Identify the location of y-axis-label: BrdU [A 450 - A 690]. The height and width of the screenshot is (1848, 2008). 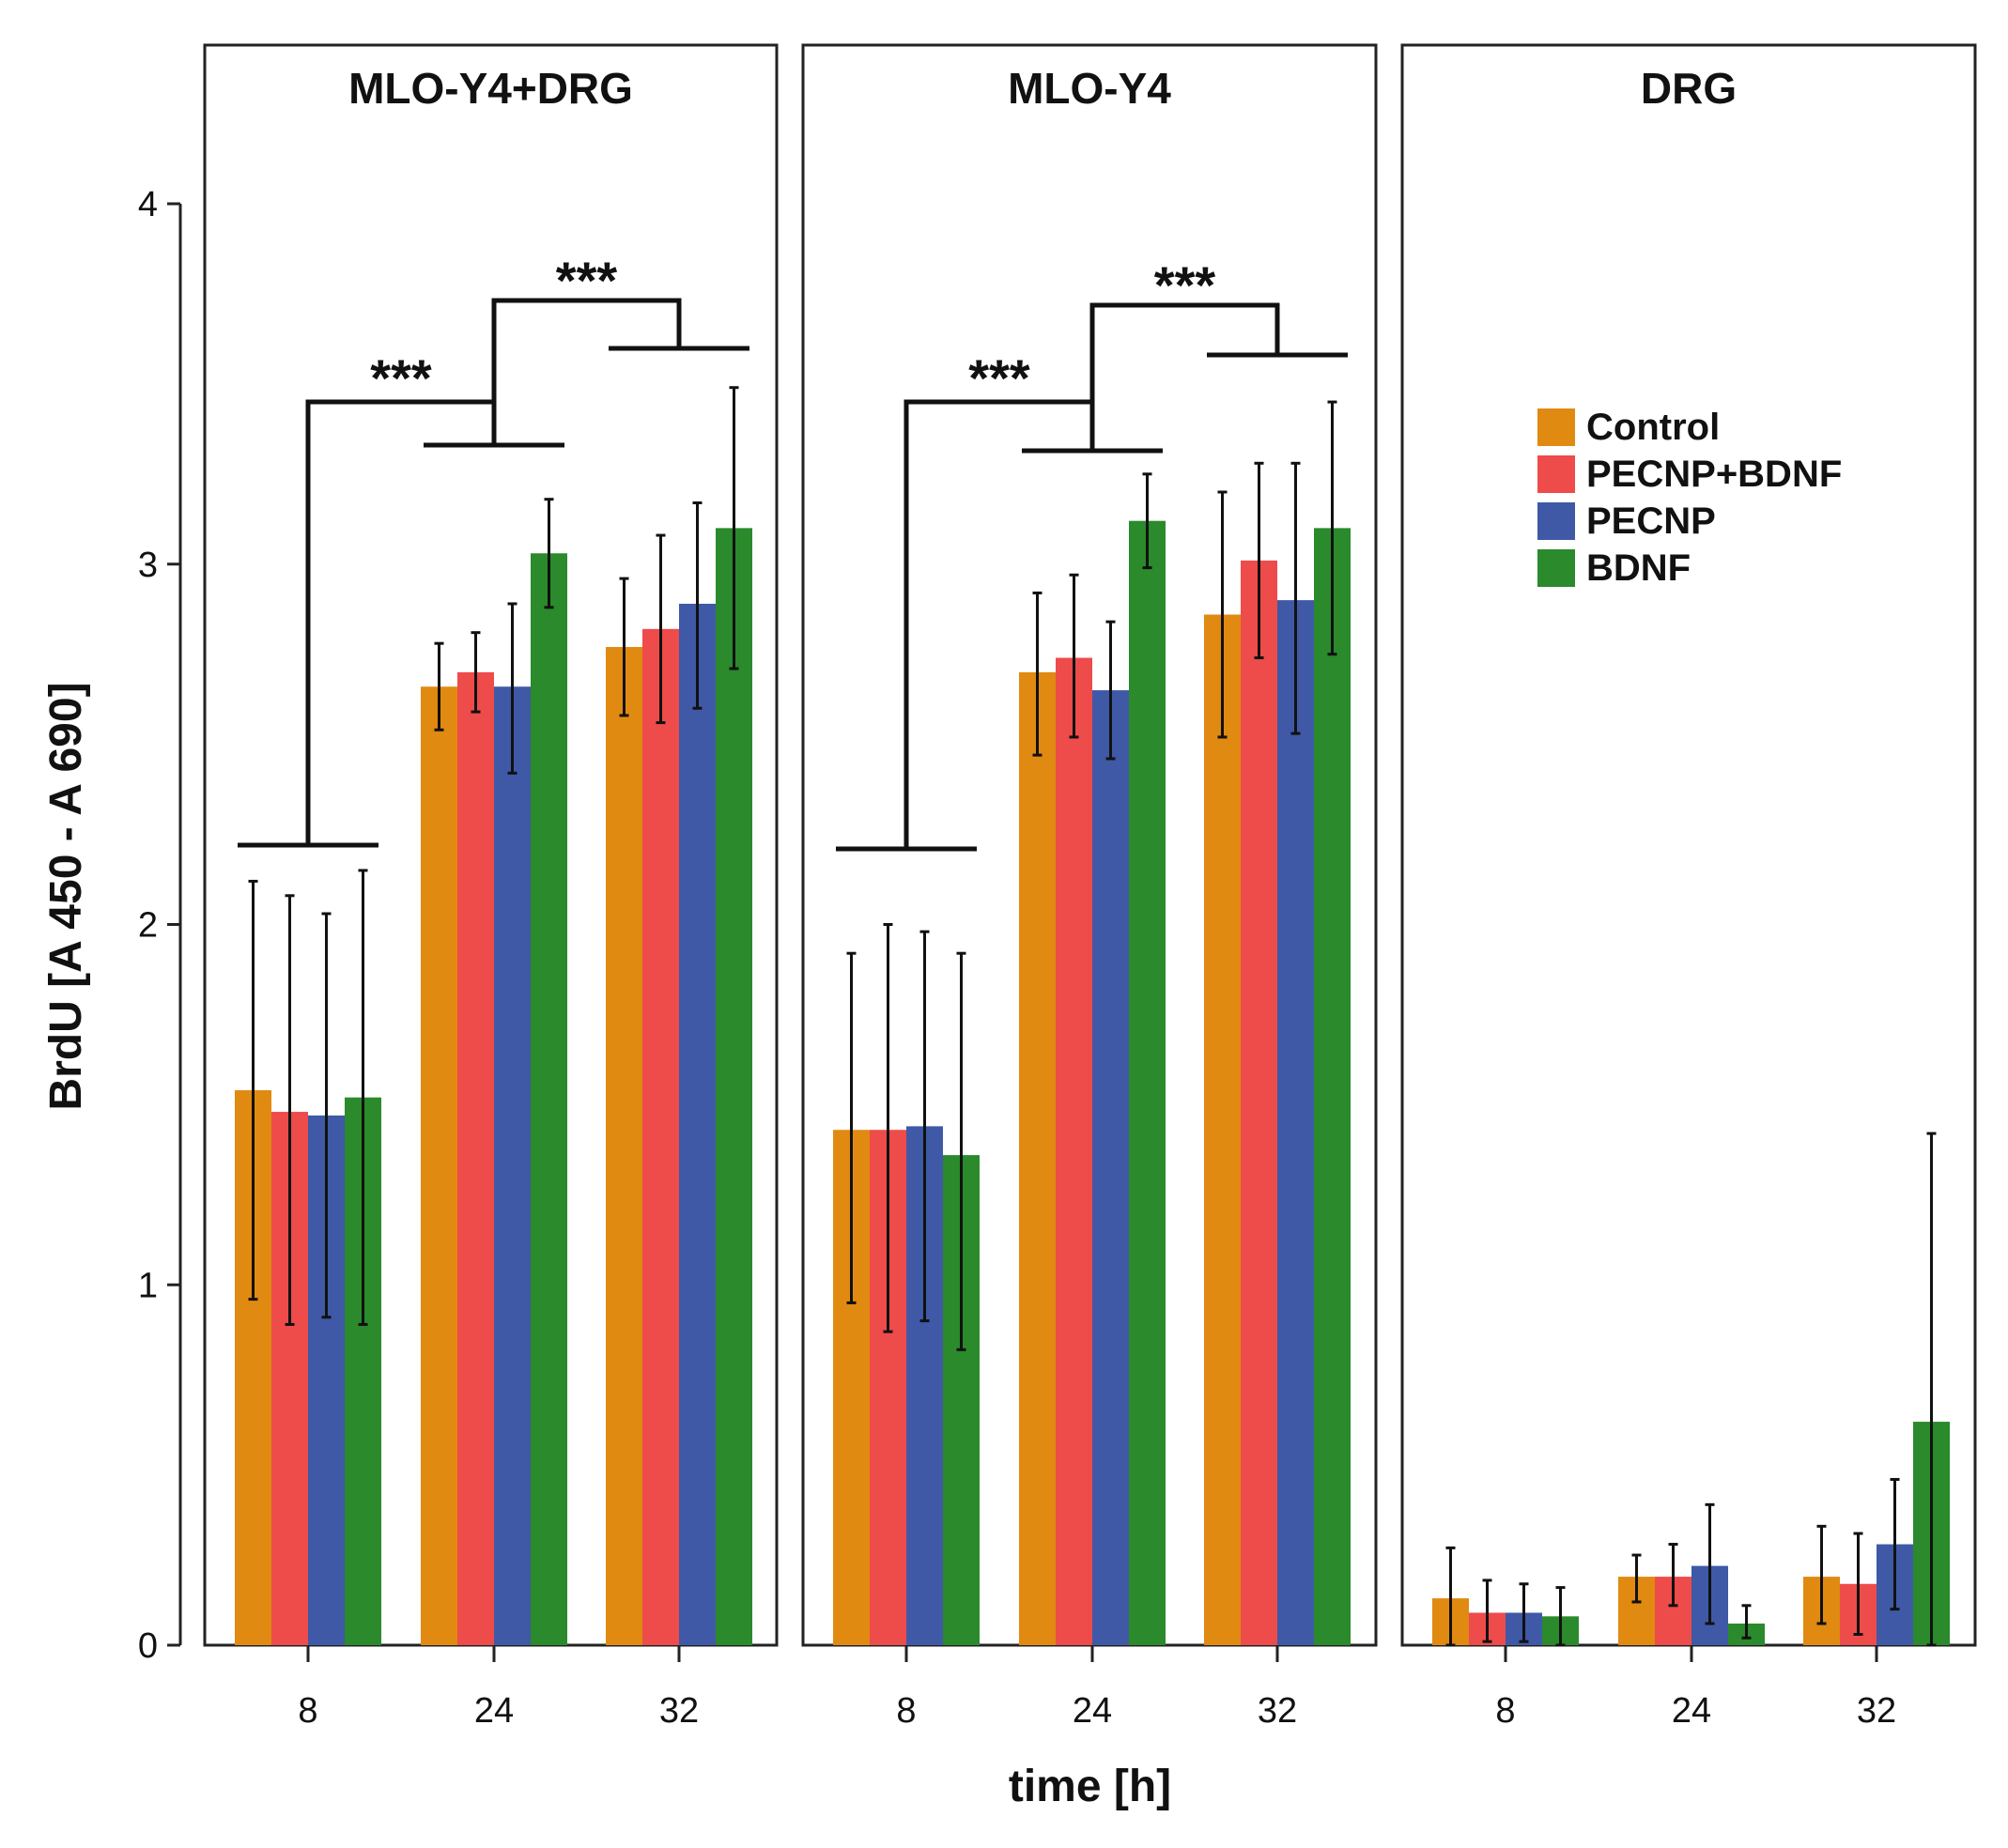
(66, 896).